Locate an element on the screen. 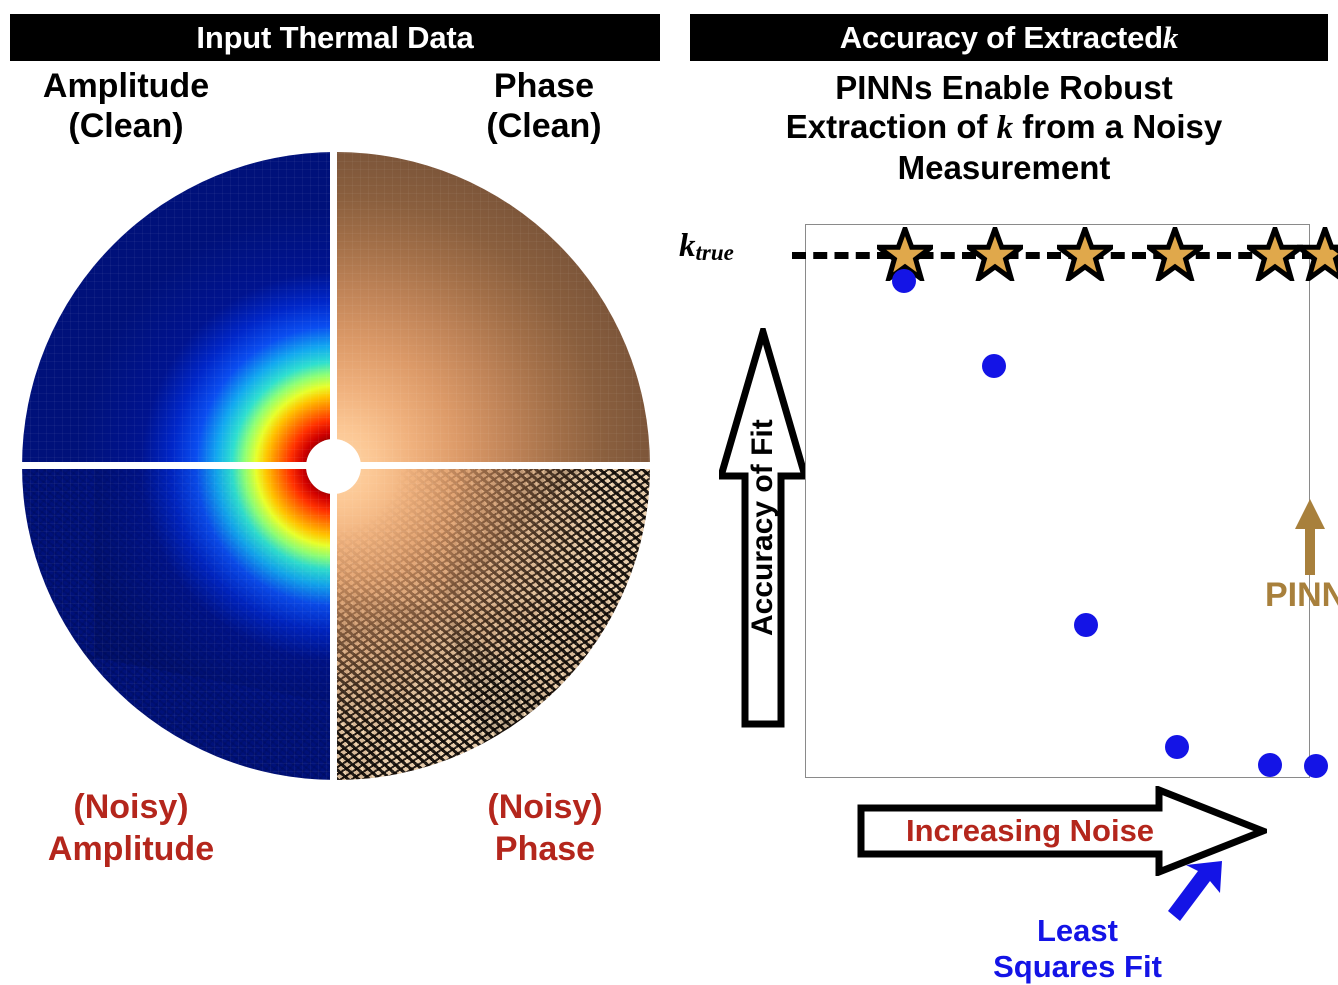 Image resolution: width=1338 pixels, height=985 pixels. pinns-annotation-label: PINNs is located at coordinates (1301, 595).